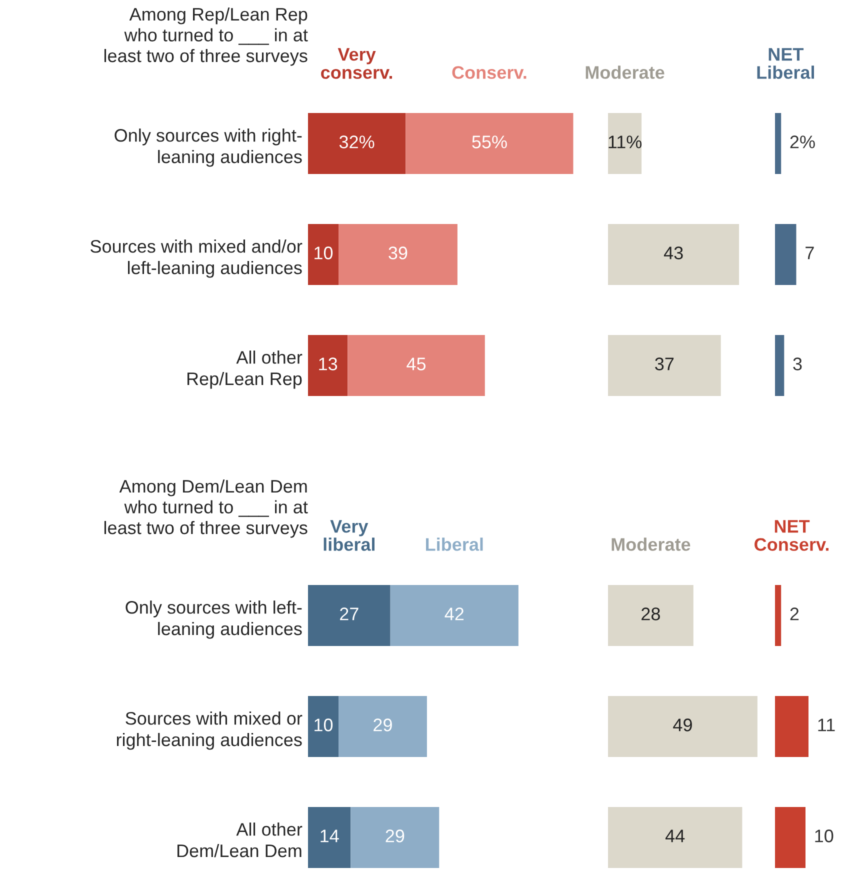 The width and height of the screenshot is (848, 880). I want to click on data-label: 49, so click(682, 725).